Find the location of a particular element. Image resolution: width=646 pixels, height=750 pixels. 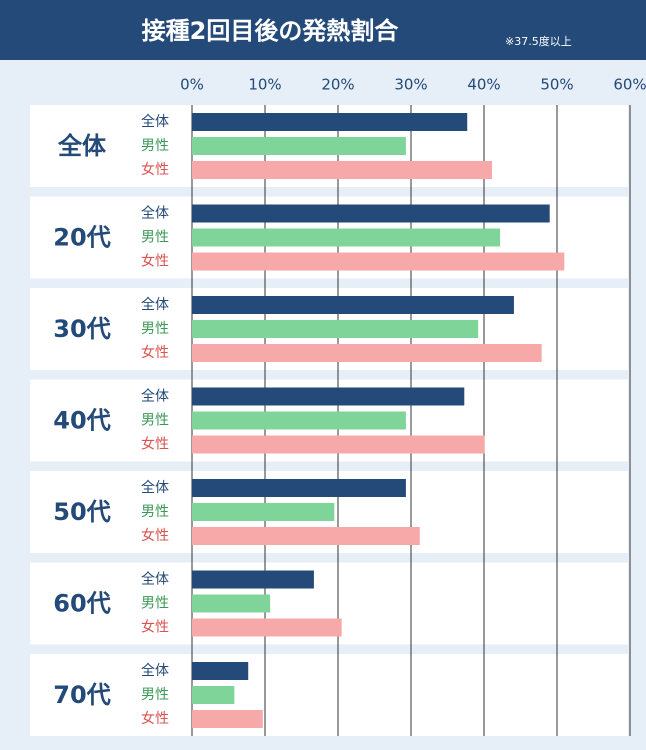

category-label: 40代 is located at coordinates (81, 421).